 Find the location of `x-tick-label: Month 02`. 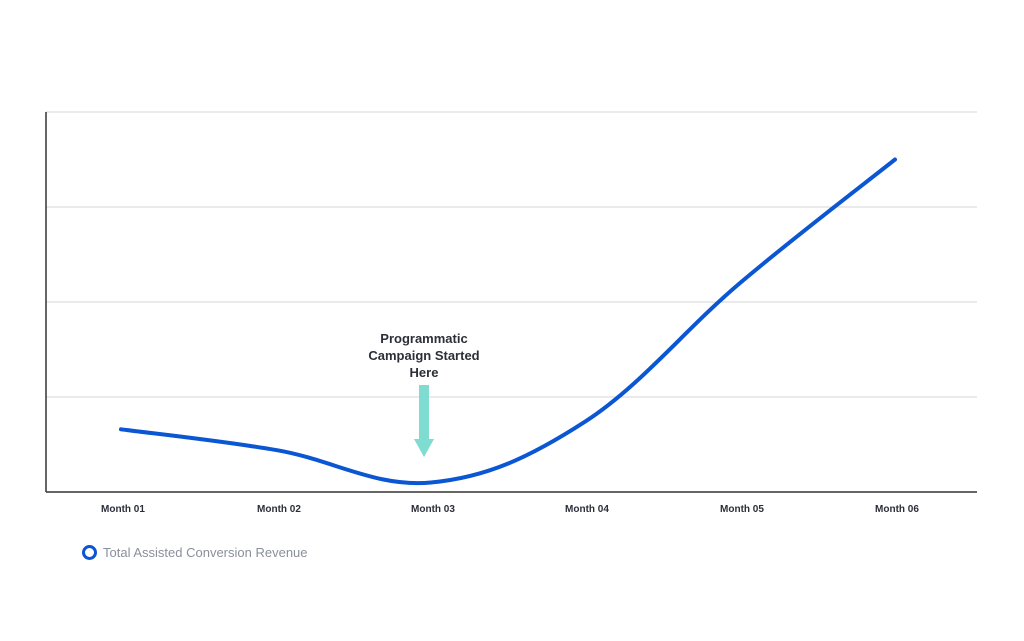

x-tick-label: Month 02 is located at coordinates (279, 509).